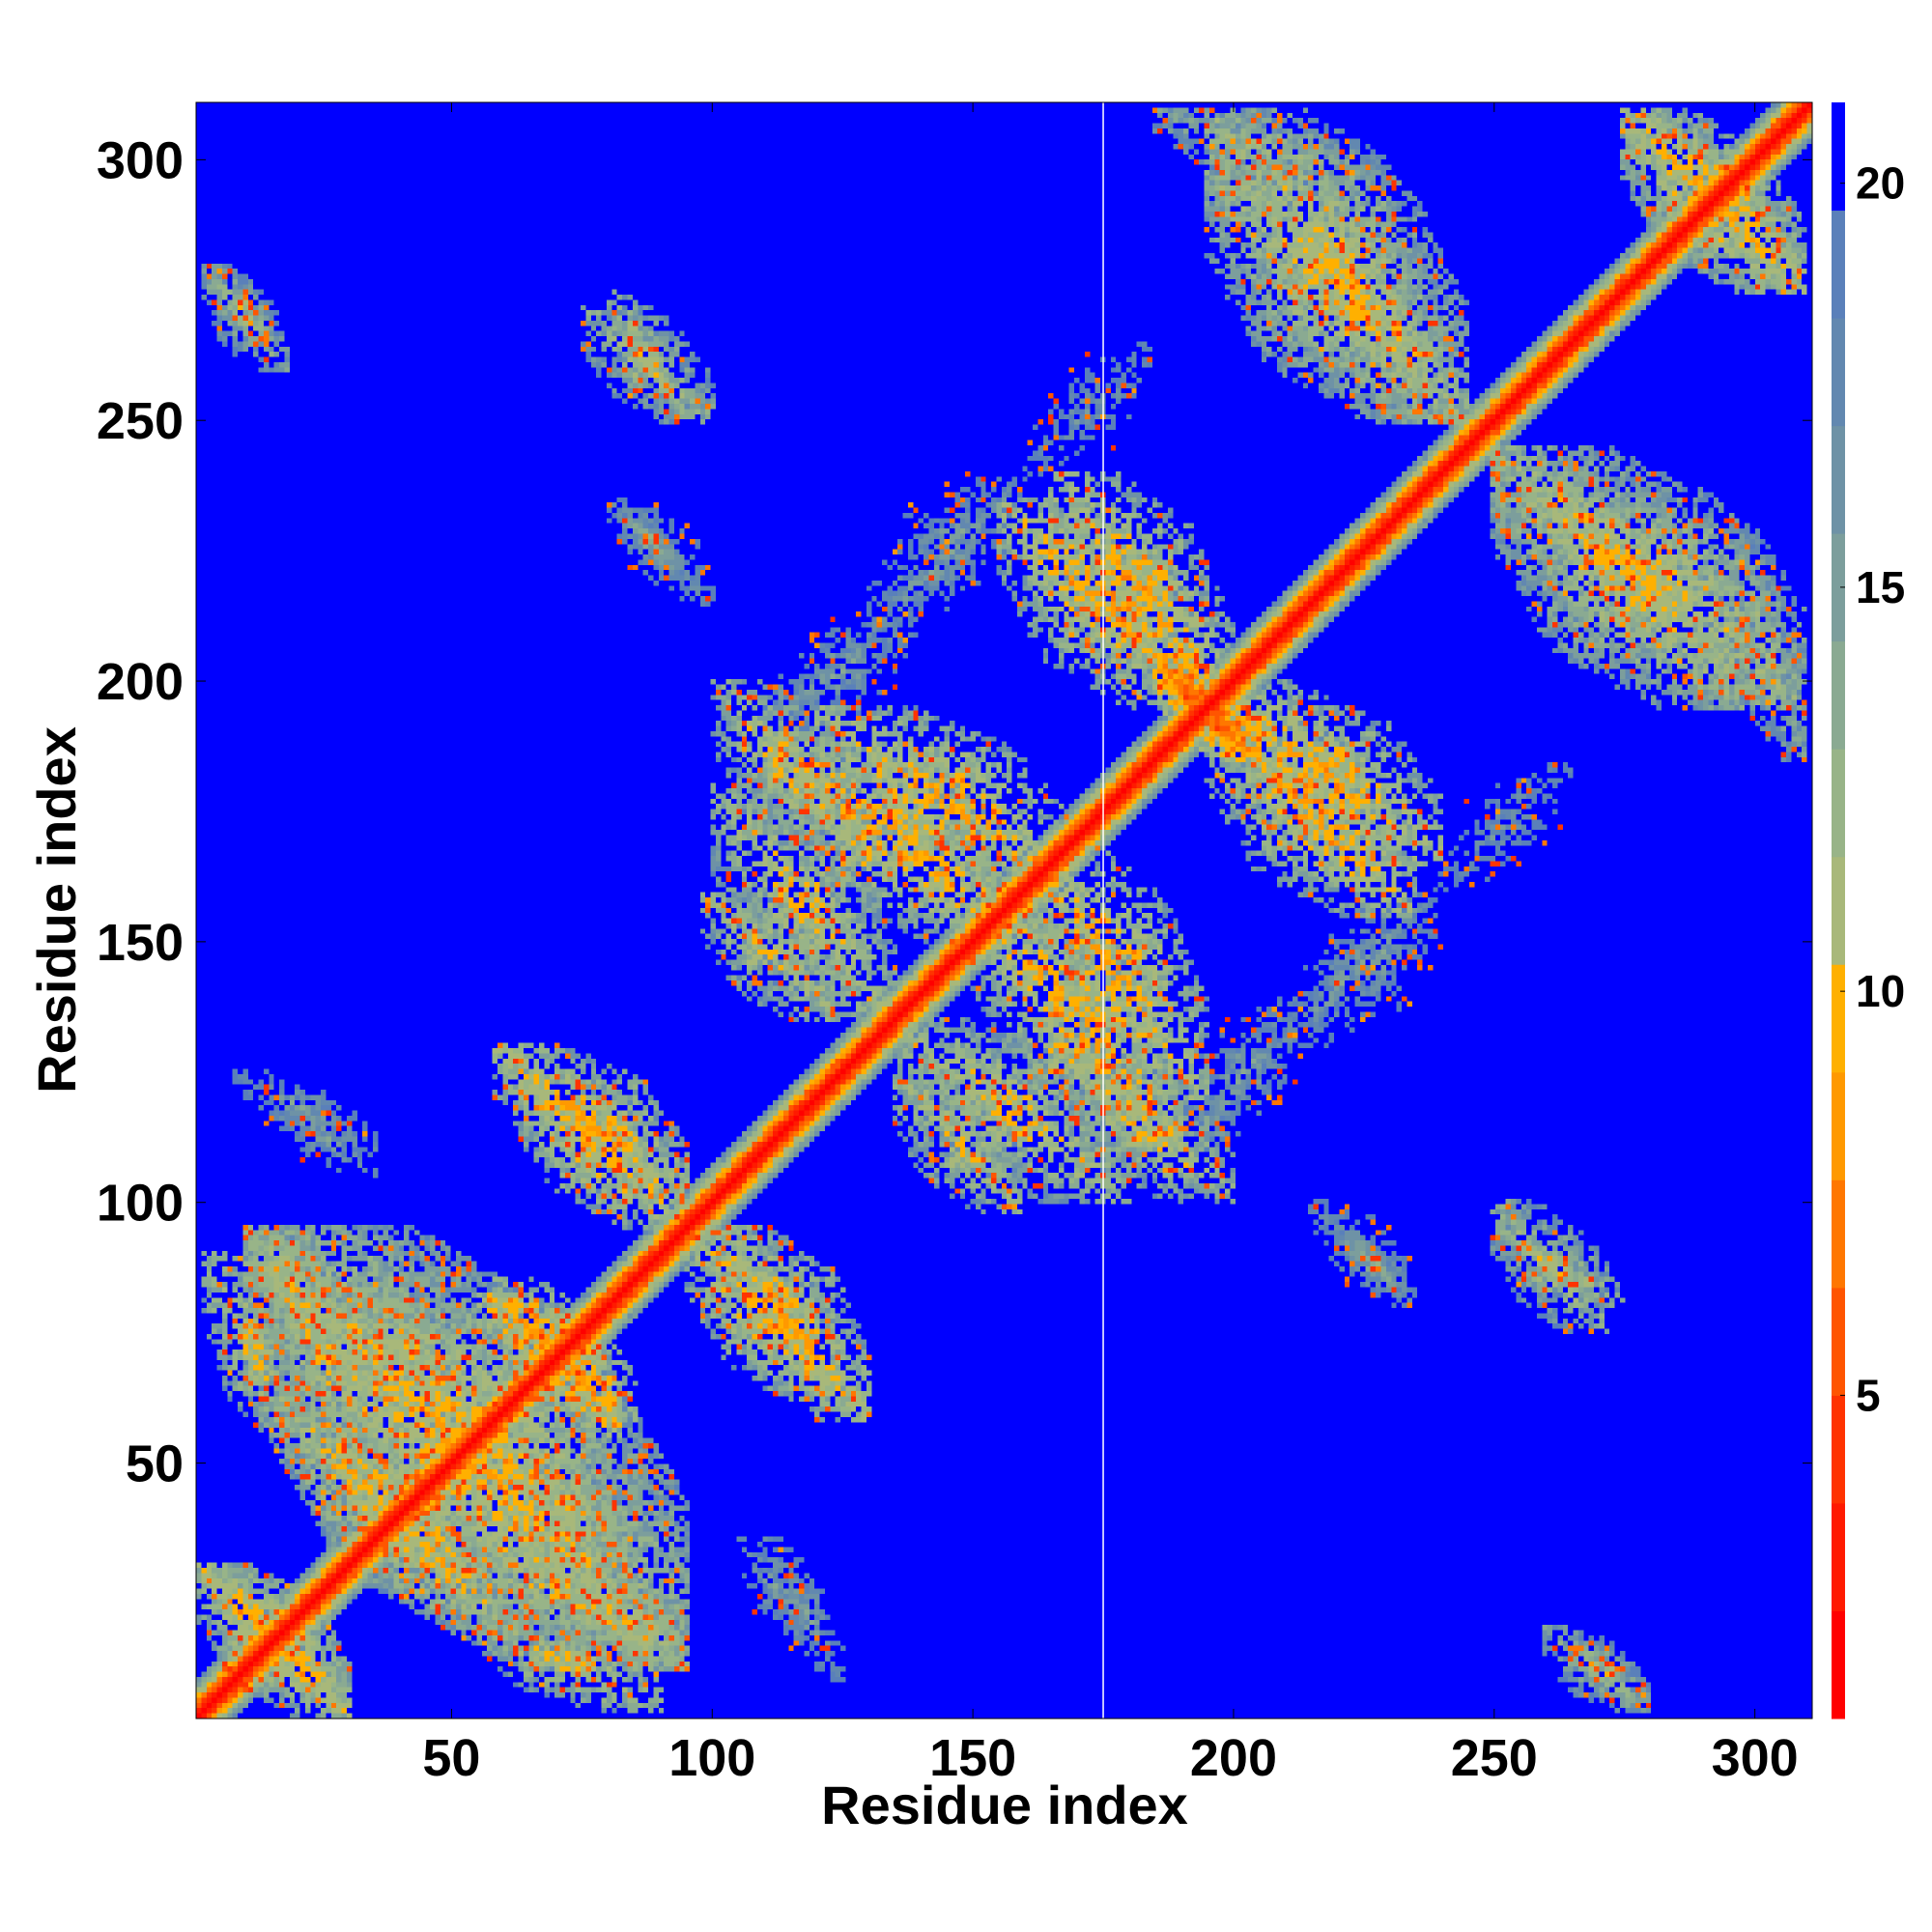 The width and height of the screenshot is (1932, 1932). What do you see at coordinates (1880, 183) in the screenshot?
I see `colorbar-tick-label: 20` at bounding box center [1880, 183].